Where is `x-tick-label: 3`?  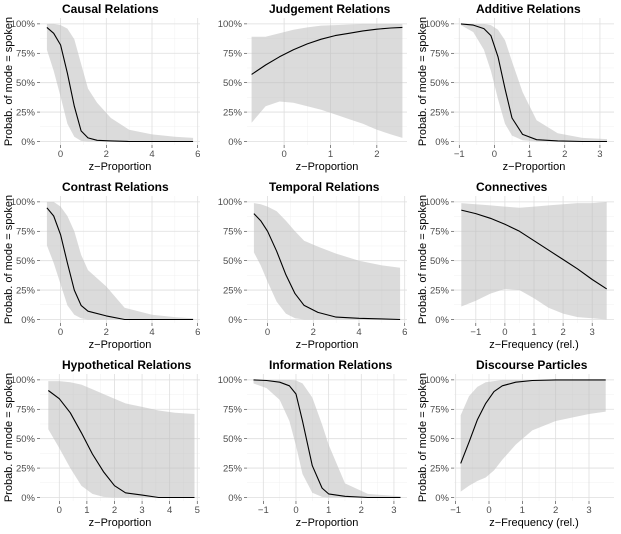
x-tick-label: 3 is located at coordinates (599, 154).